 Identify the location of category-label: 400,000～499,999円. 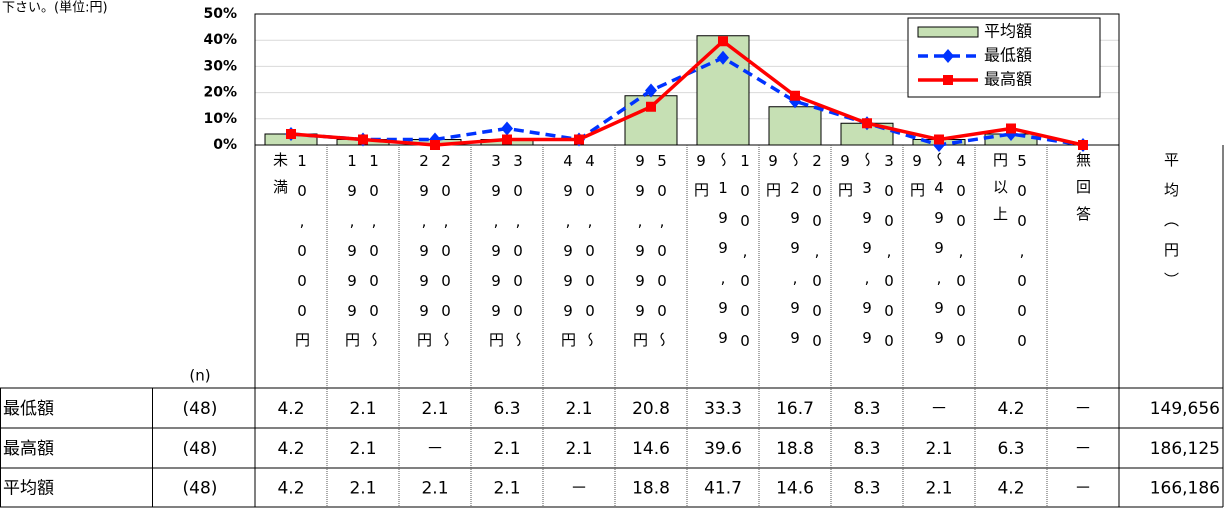
(939, 257).